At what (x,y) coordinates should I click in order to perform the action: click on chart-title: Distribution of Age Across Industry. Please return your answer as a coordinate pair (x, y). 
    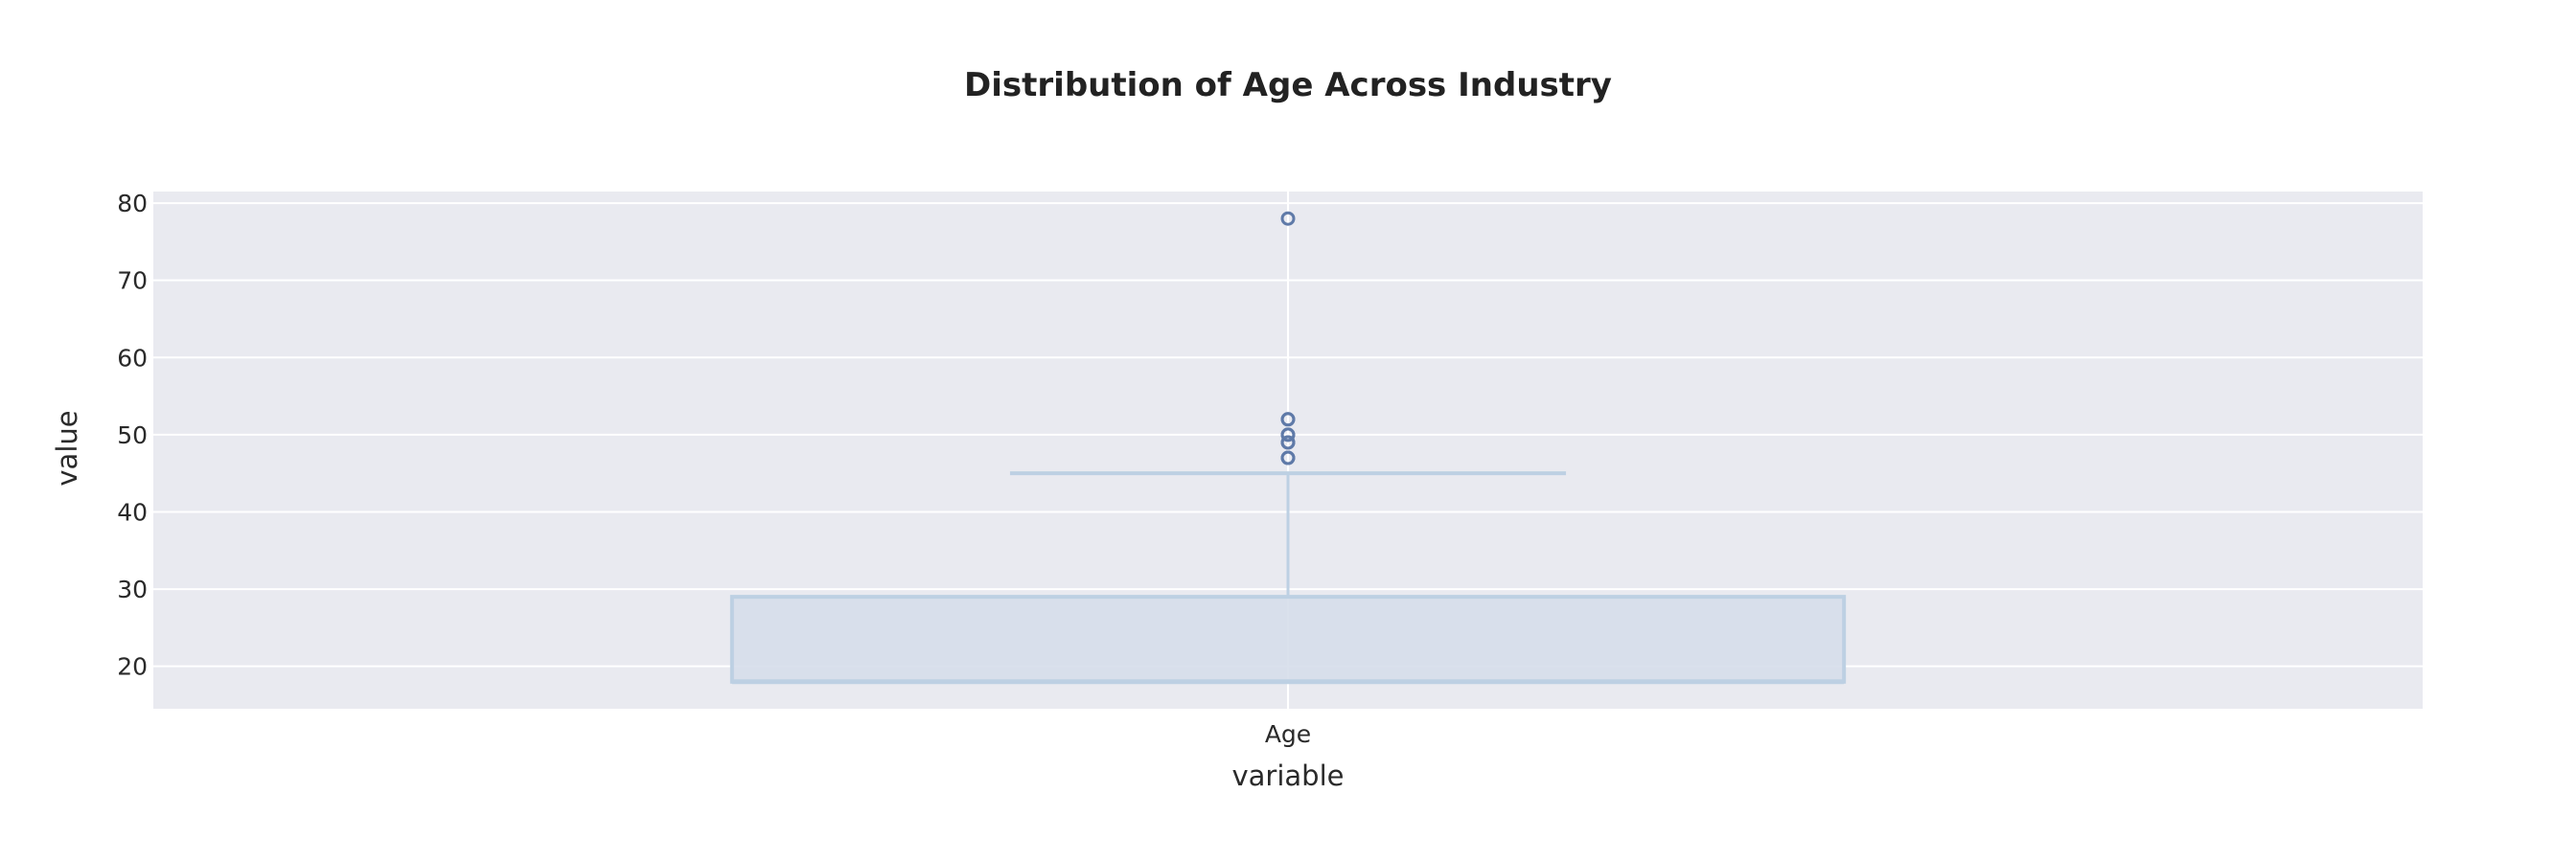
    Looking at the image, I should click on (1288, 85).